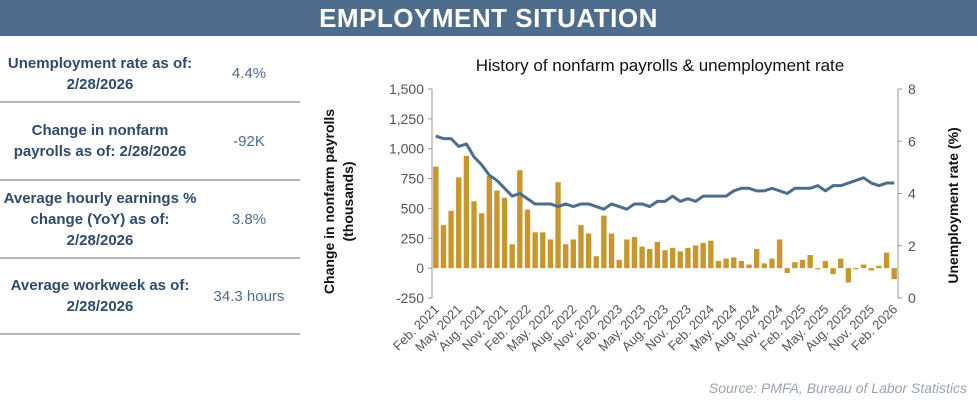 The image size is (977, 402). What do you see at coordinates (249, 73) in the screenshot?
I see `stat-value: 4.4%` at bounding box center [249, 73].